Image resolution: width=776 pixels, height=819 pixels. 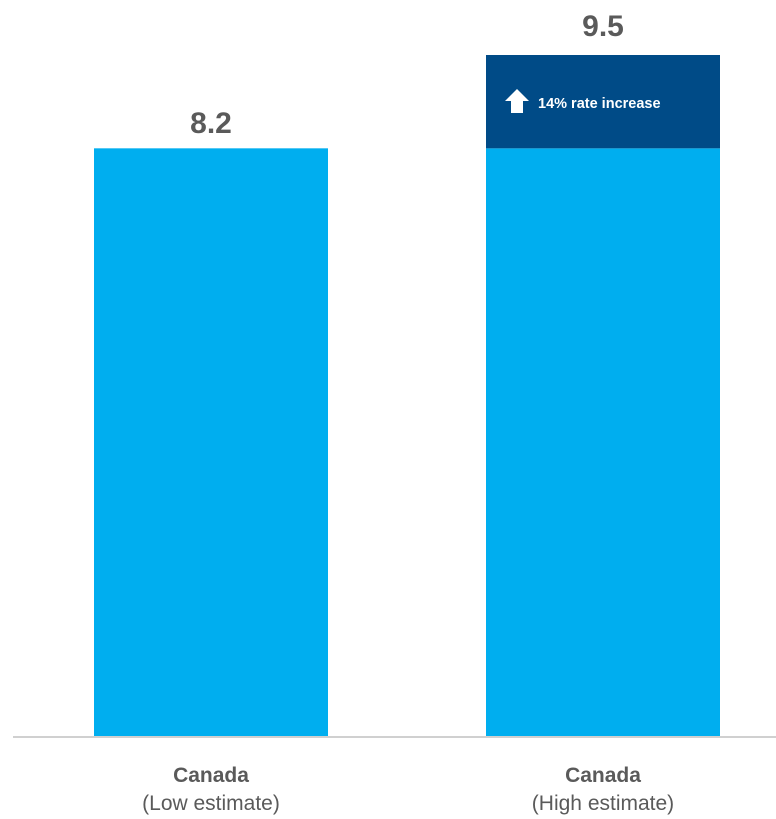 I want to click on value-label-low: 8.2, so click(x=211, y=123).